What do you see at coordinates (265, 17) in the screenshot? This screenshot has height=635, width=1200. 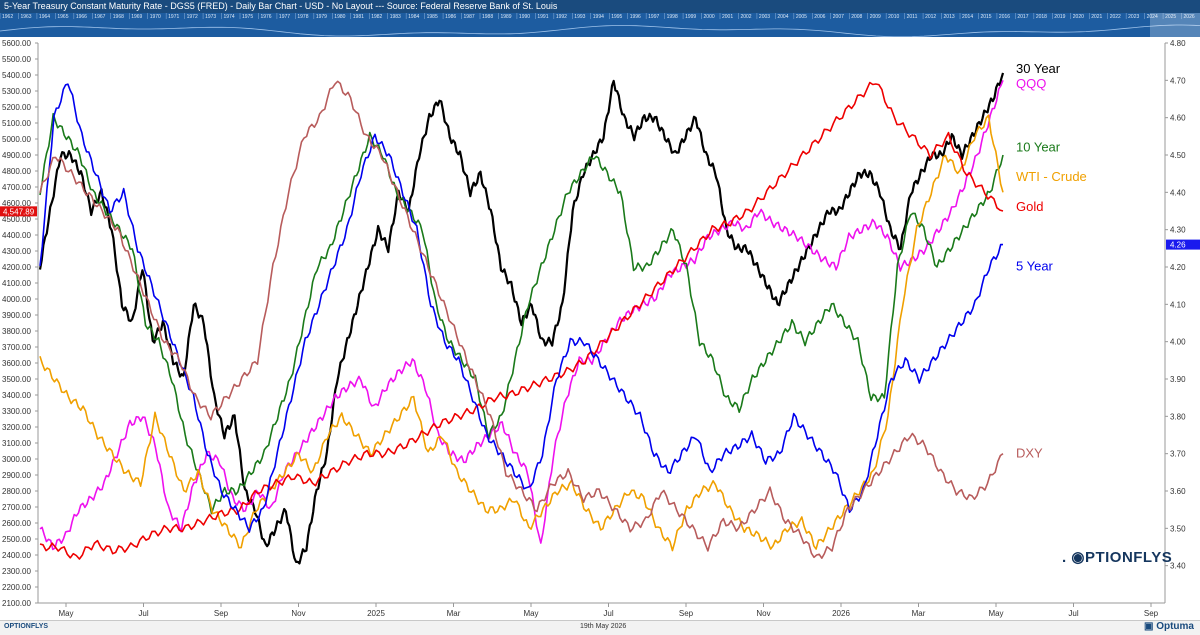 I see `nav-year-label: 1976` at bounding box center [265, 17].